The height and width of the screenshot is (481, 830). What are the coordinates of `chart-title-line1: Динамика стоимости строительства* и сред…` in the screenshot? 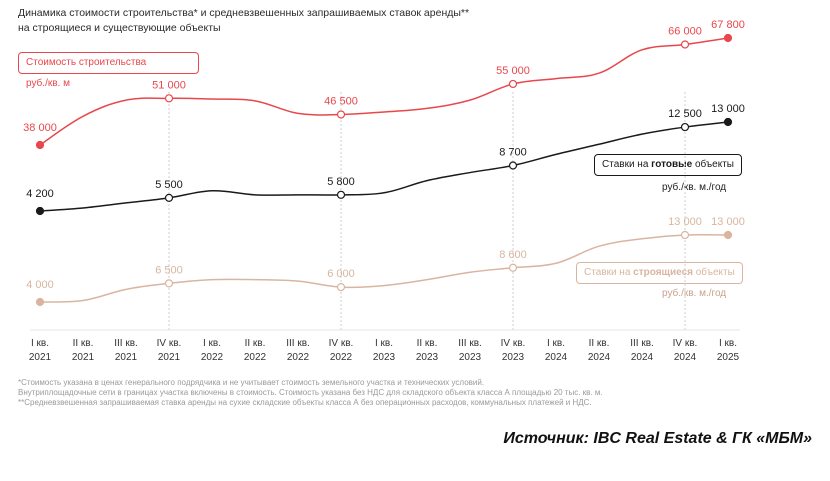 It's located at (244, 13).